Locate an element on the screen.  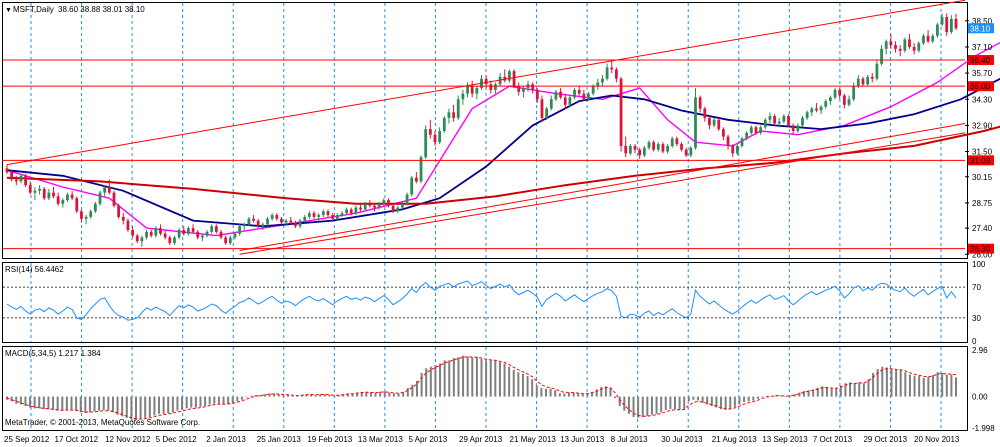
y-tick-label: 34.30 is located at coordinates (982, 99).